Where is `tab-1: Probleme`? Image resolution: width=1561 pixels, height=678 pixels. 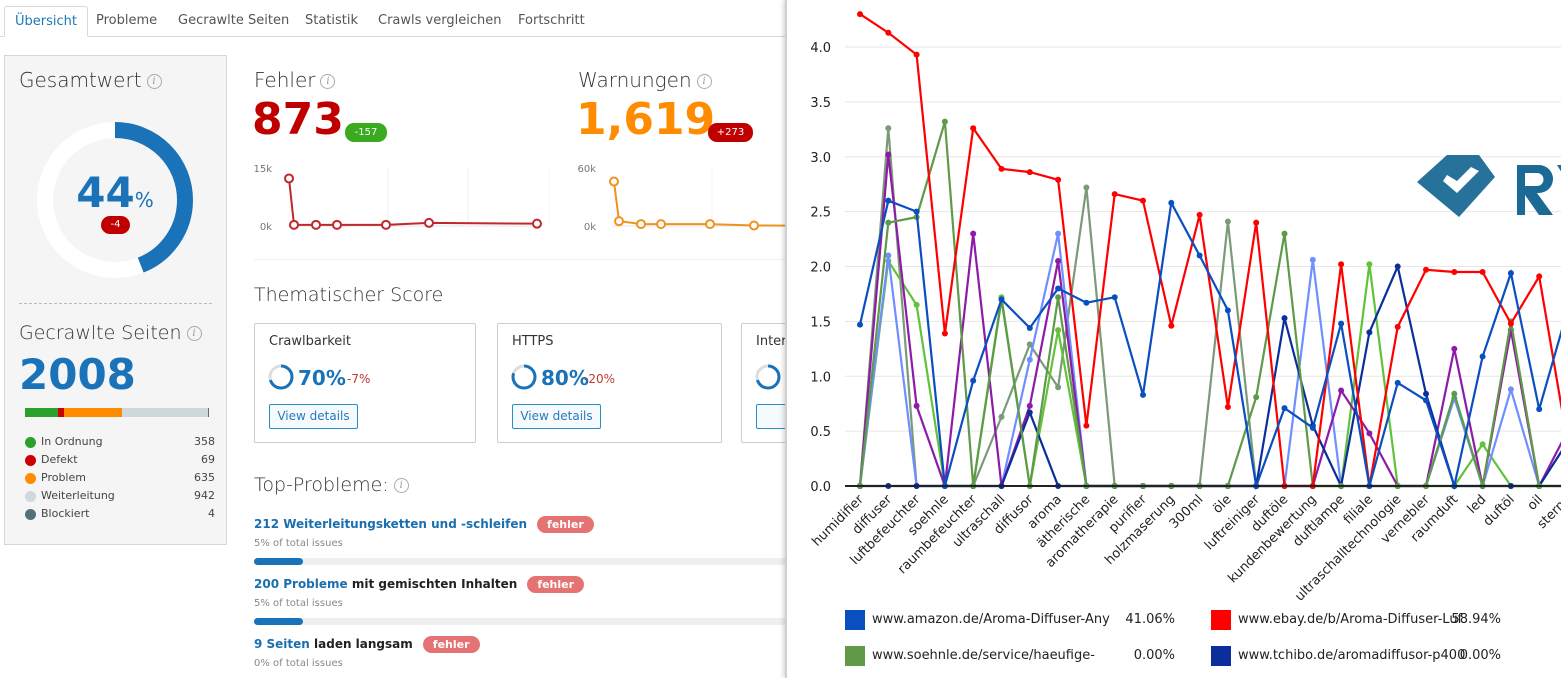
tab-1: Probleme is located at coordinates (127, 20).